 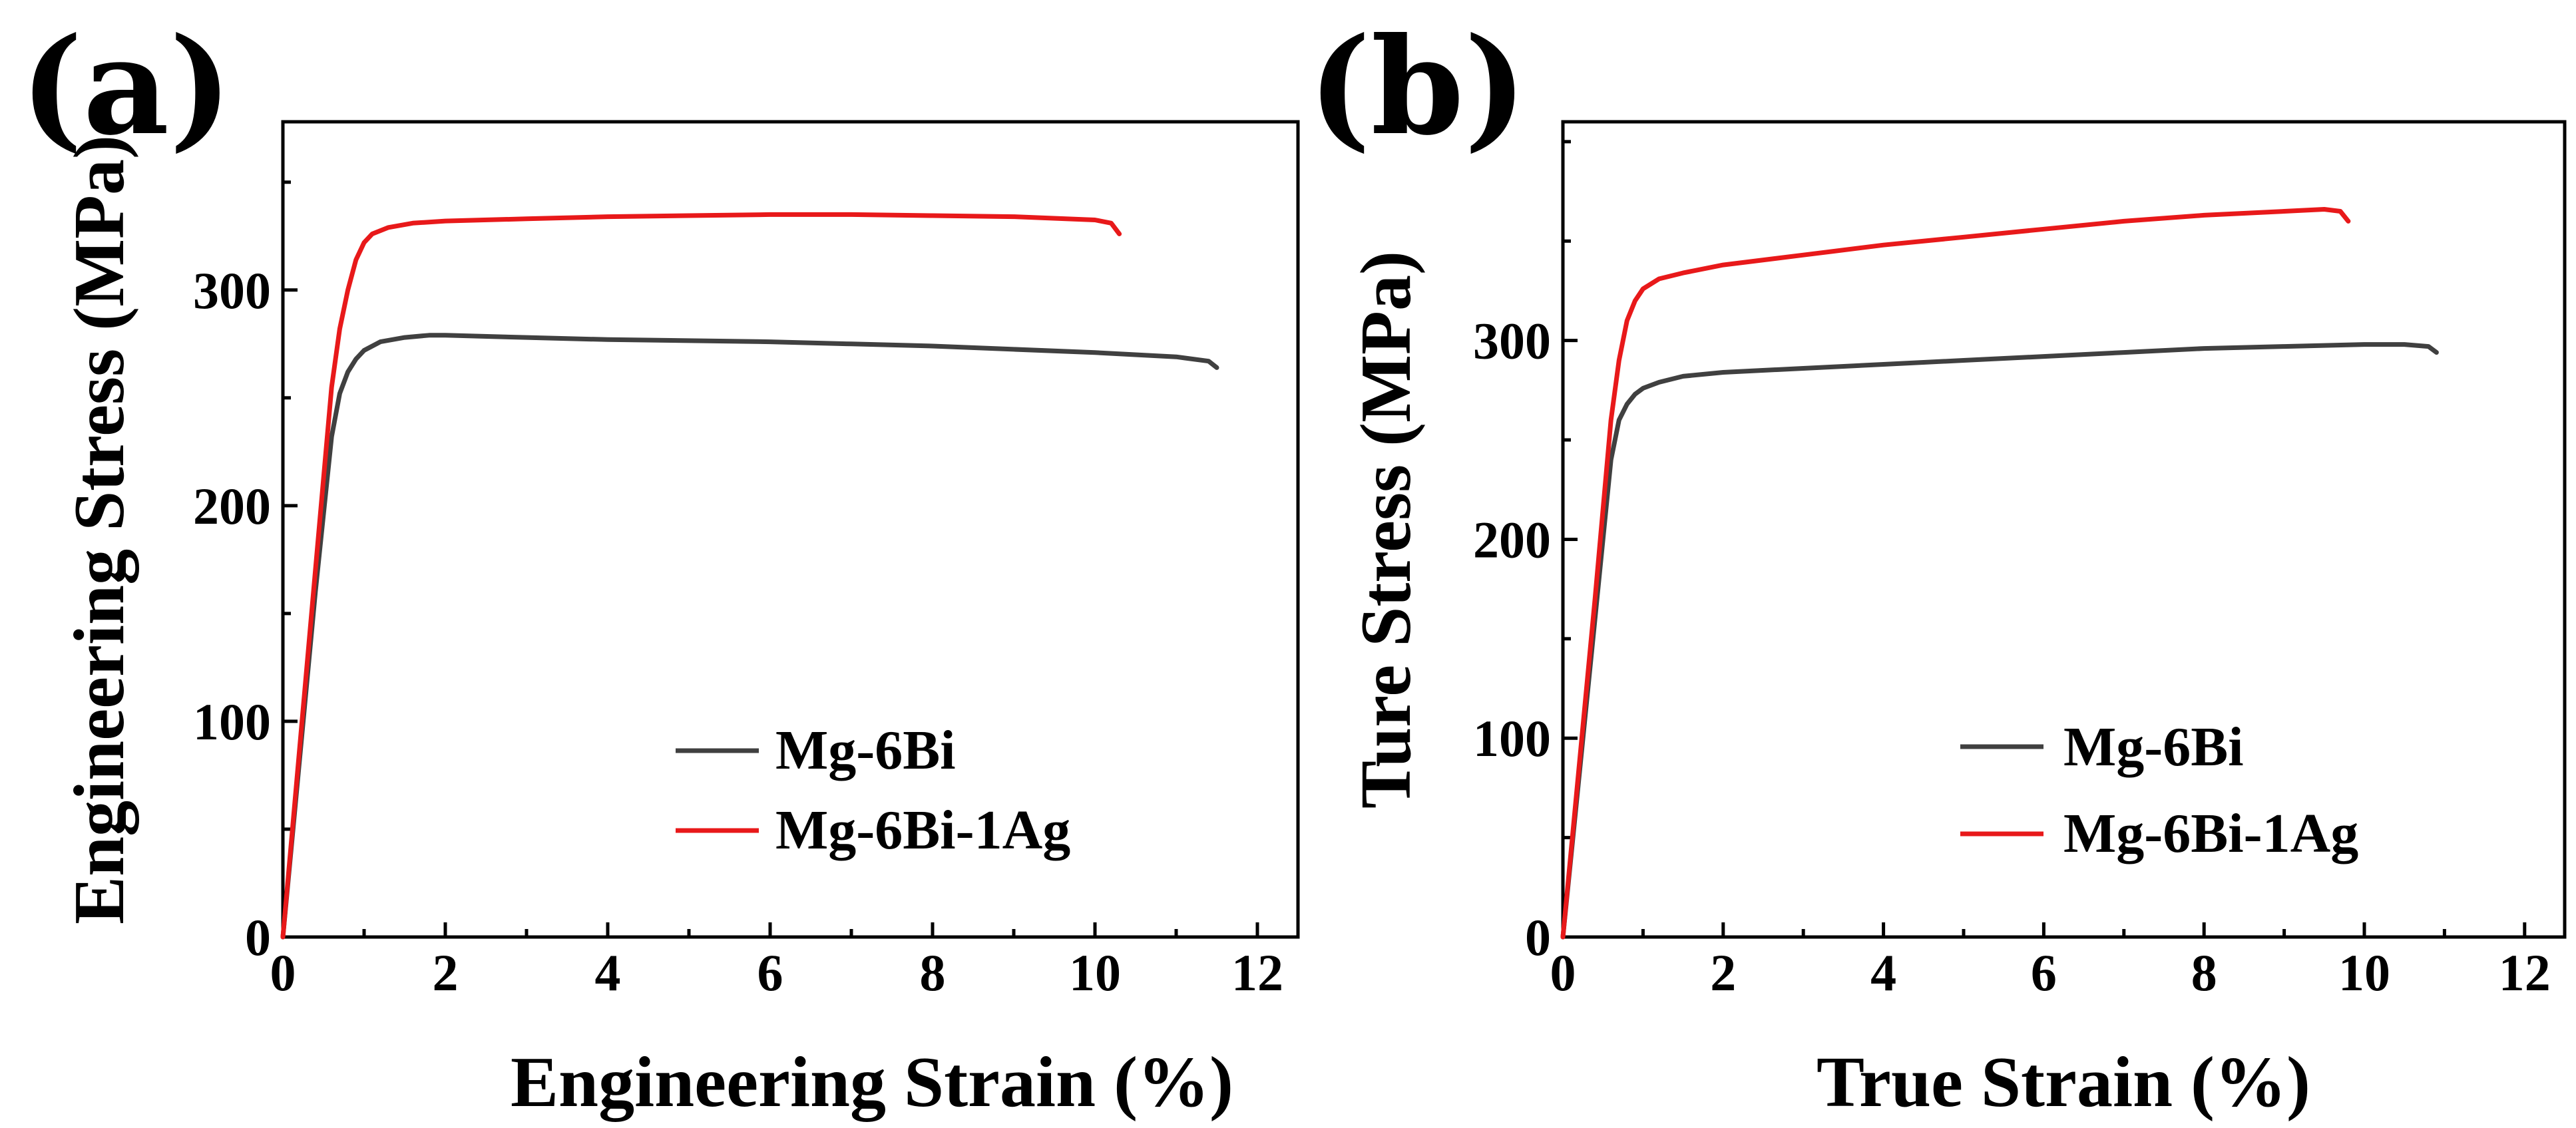 I want to click on panel-b-y-tick-label: 100, so click(x=1512, y=738).